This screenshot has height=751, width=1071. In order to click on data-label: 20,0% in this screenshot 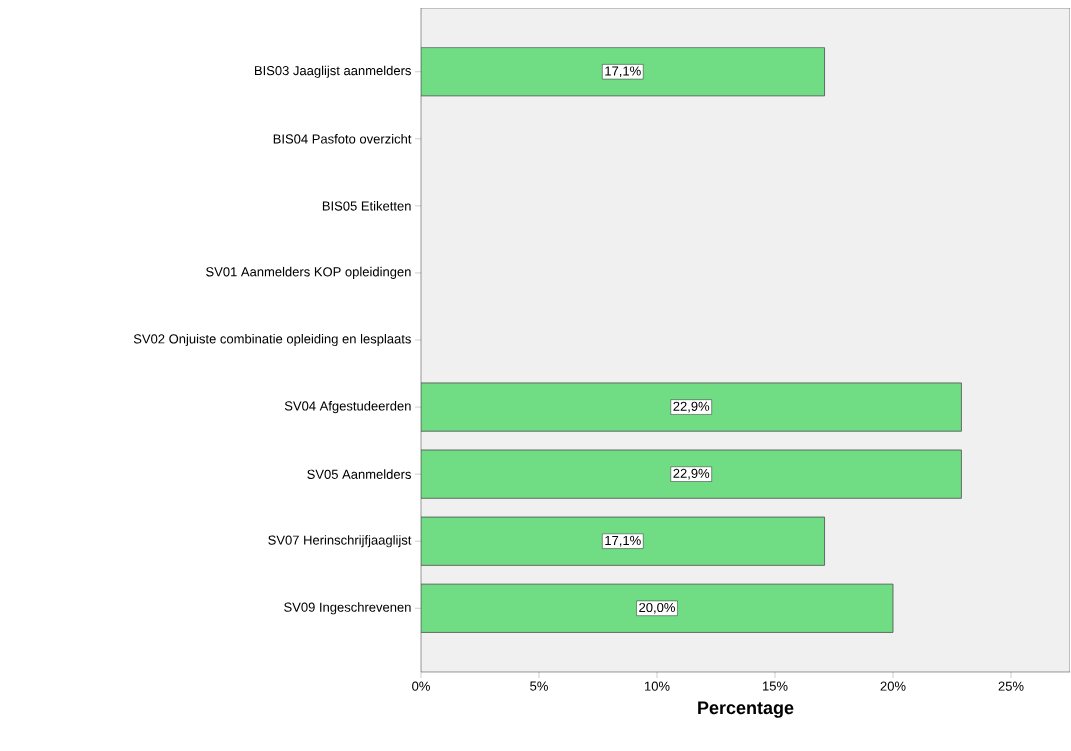, I will do `click(657, 608)`.